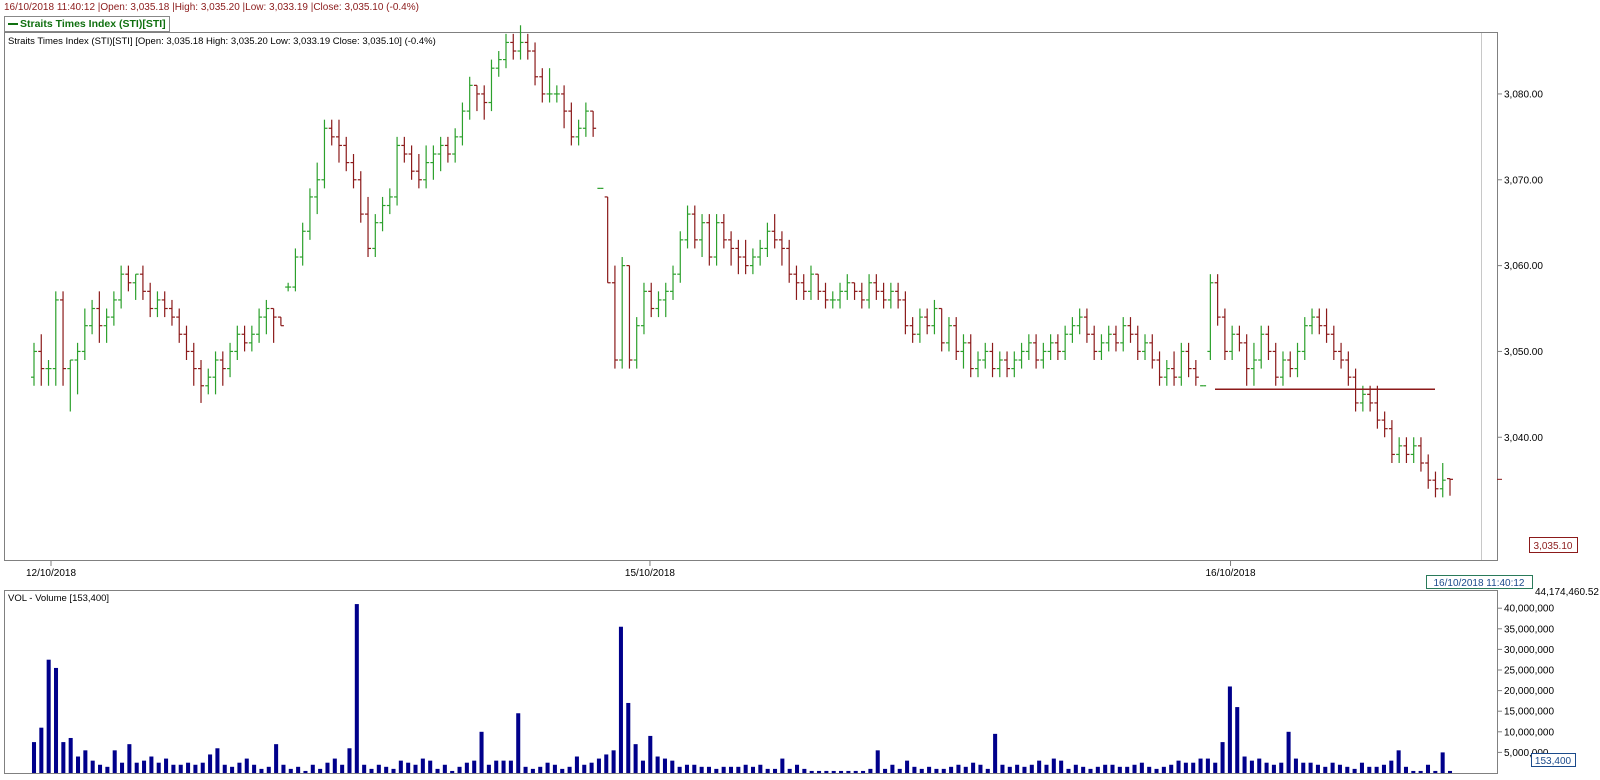  Describe the element at coordinates (87, 24) in the screenshot. I see `series-legend: Straits Times Index (STI)[STI]` at that location.